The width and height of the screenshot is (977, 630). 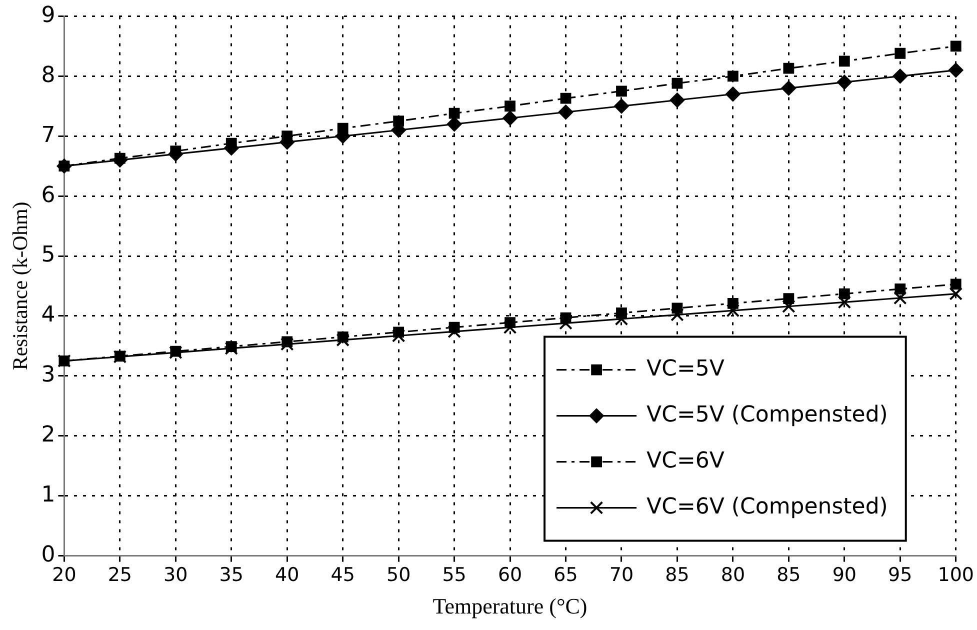 What do you see at coordinates (120, 575) in the screenshot?
I see `x-tick-label: 25` at bounding box center [120, 575].